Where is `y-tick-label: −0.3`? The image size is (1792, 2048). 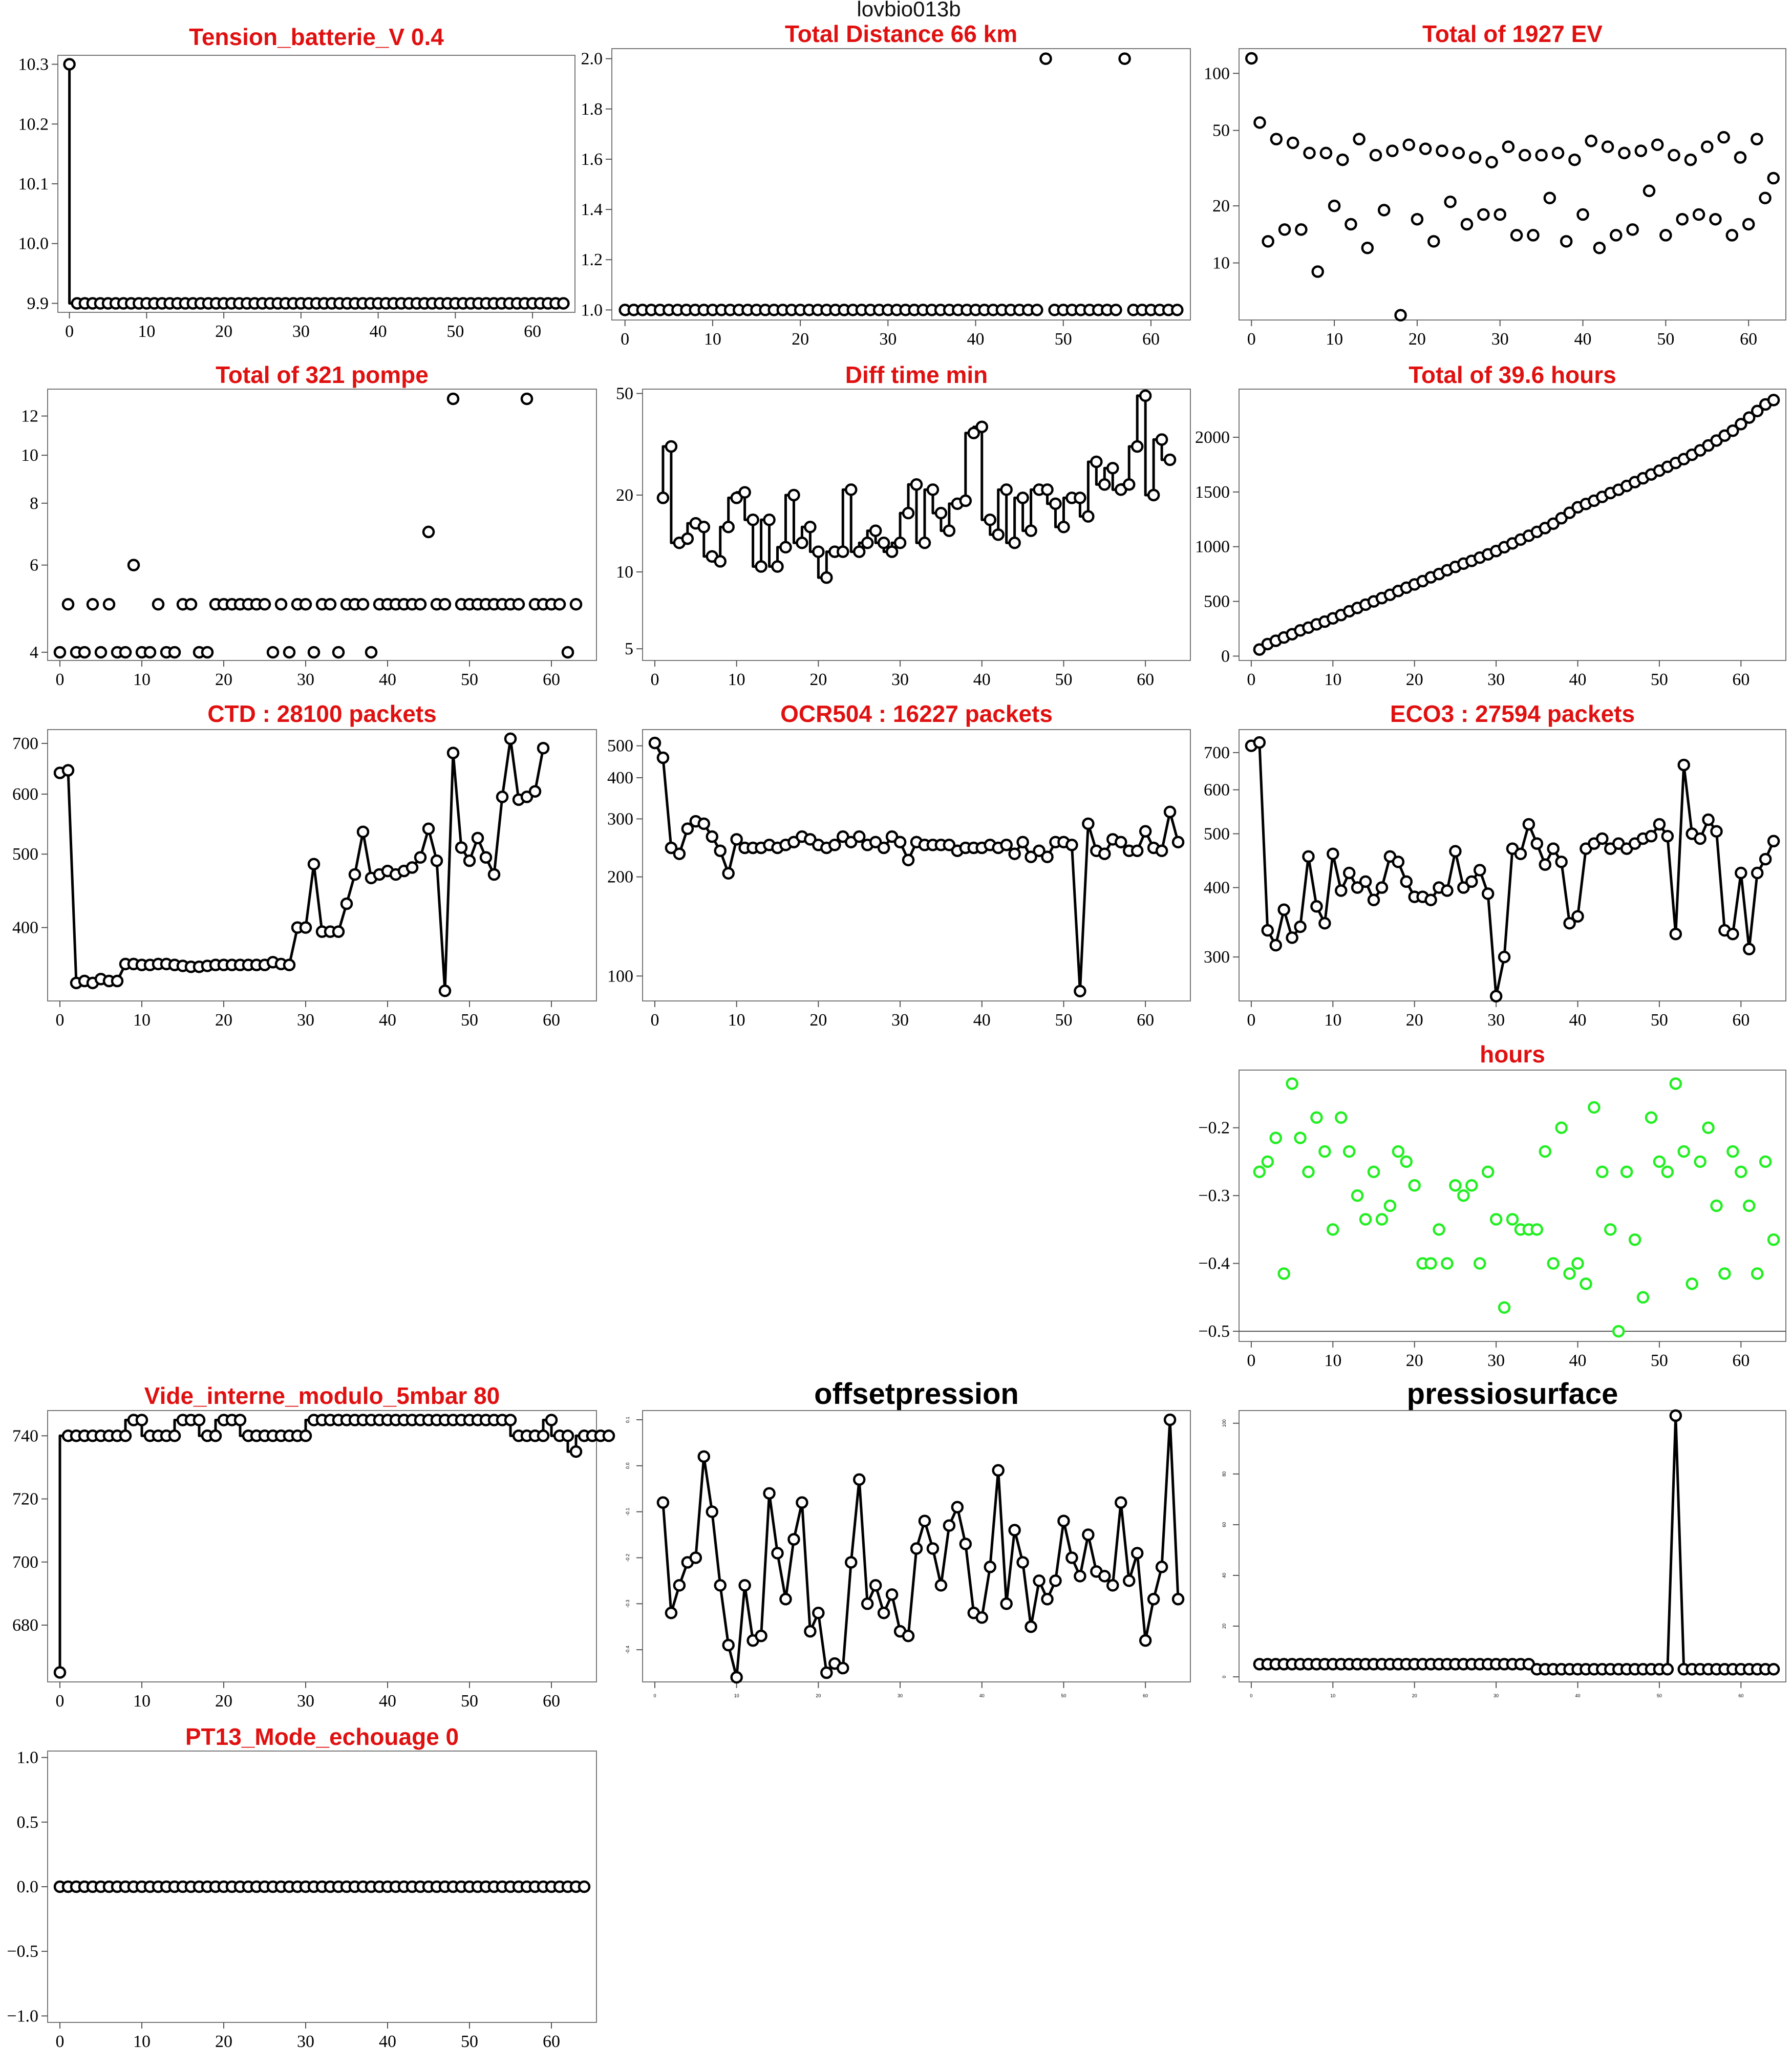
y-tick-label: −0.3 is located at coordinates (1214, 1195).